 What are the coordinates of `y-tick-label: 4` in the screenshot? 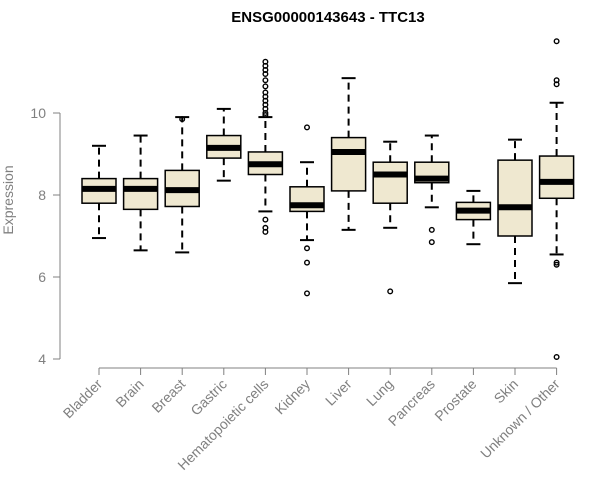 It's located at (42, 359).